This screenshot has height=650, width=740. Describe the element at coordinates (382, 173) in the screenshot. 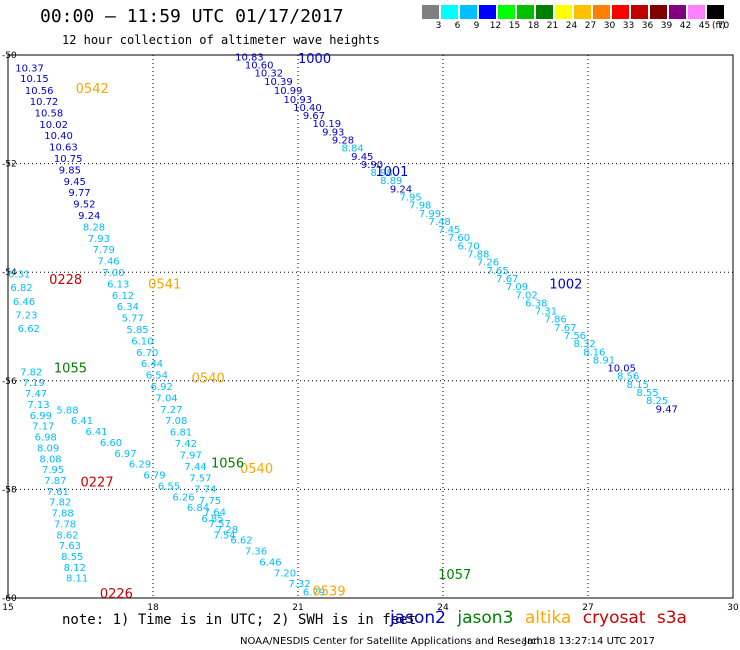

I see `swh-value: 8.98` at that location.